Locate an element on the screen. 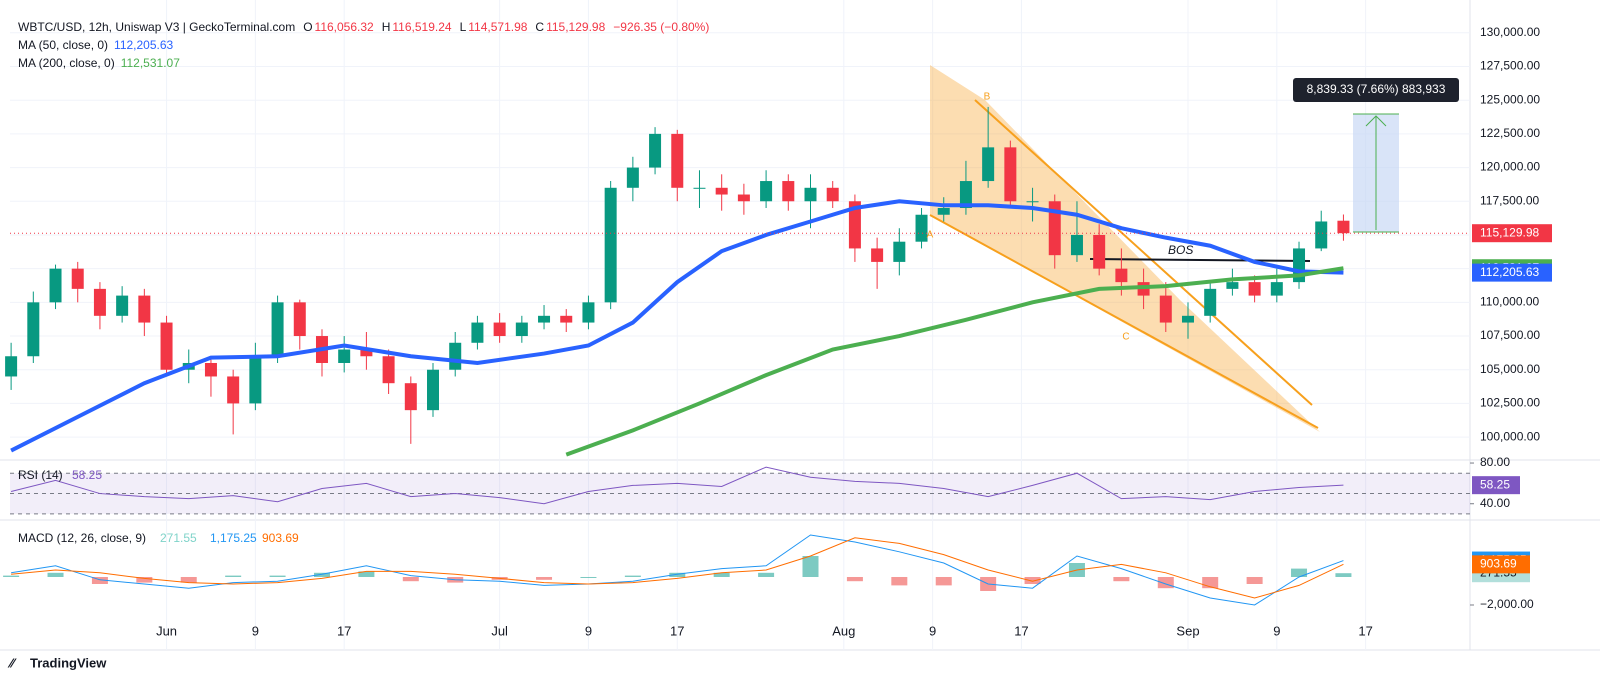  rsi-label-box is located at coordinates (1496, 485).